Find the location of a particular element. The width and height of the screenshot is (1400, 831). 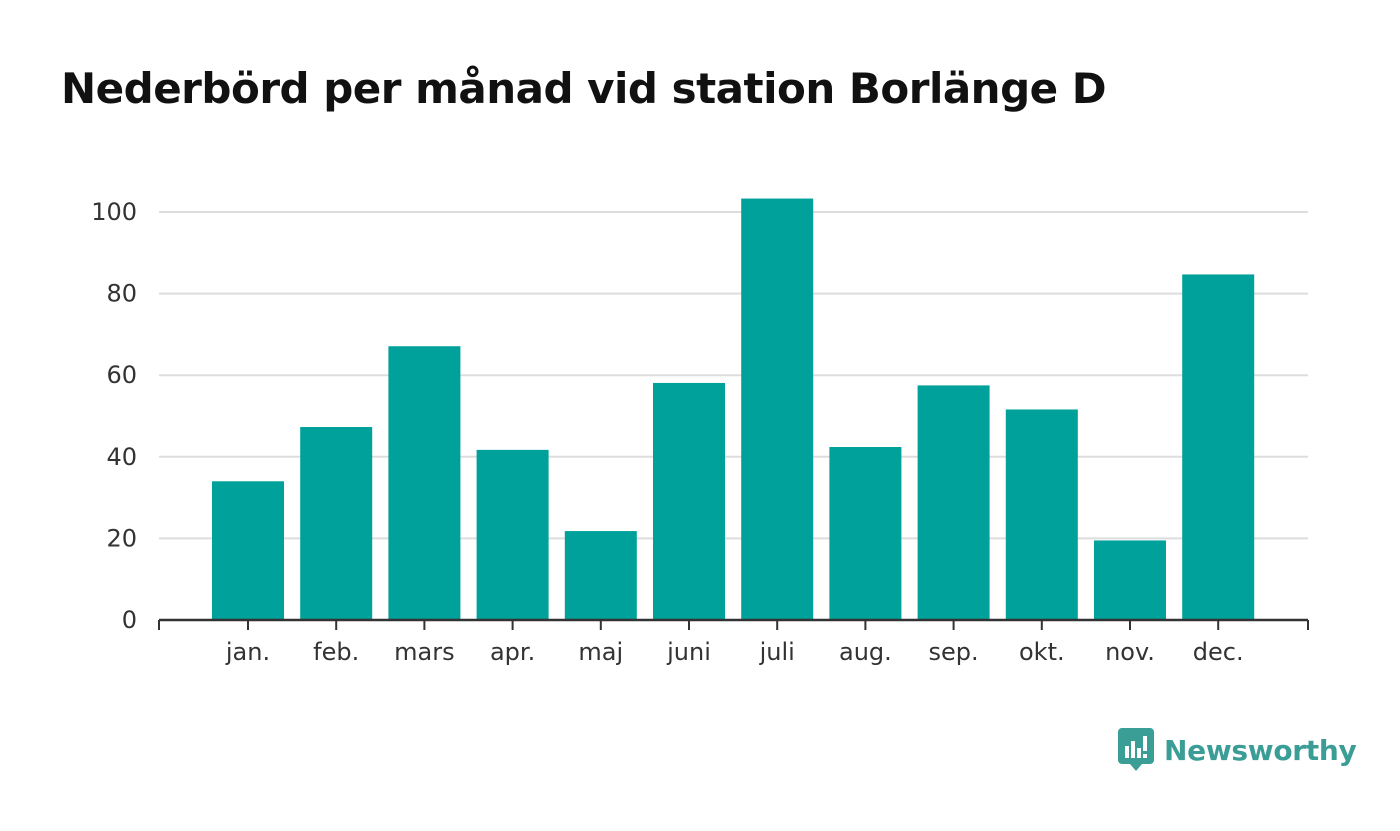

x-tick-label: juli is located at coordinates (777, 652).